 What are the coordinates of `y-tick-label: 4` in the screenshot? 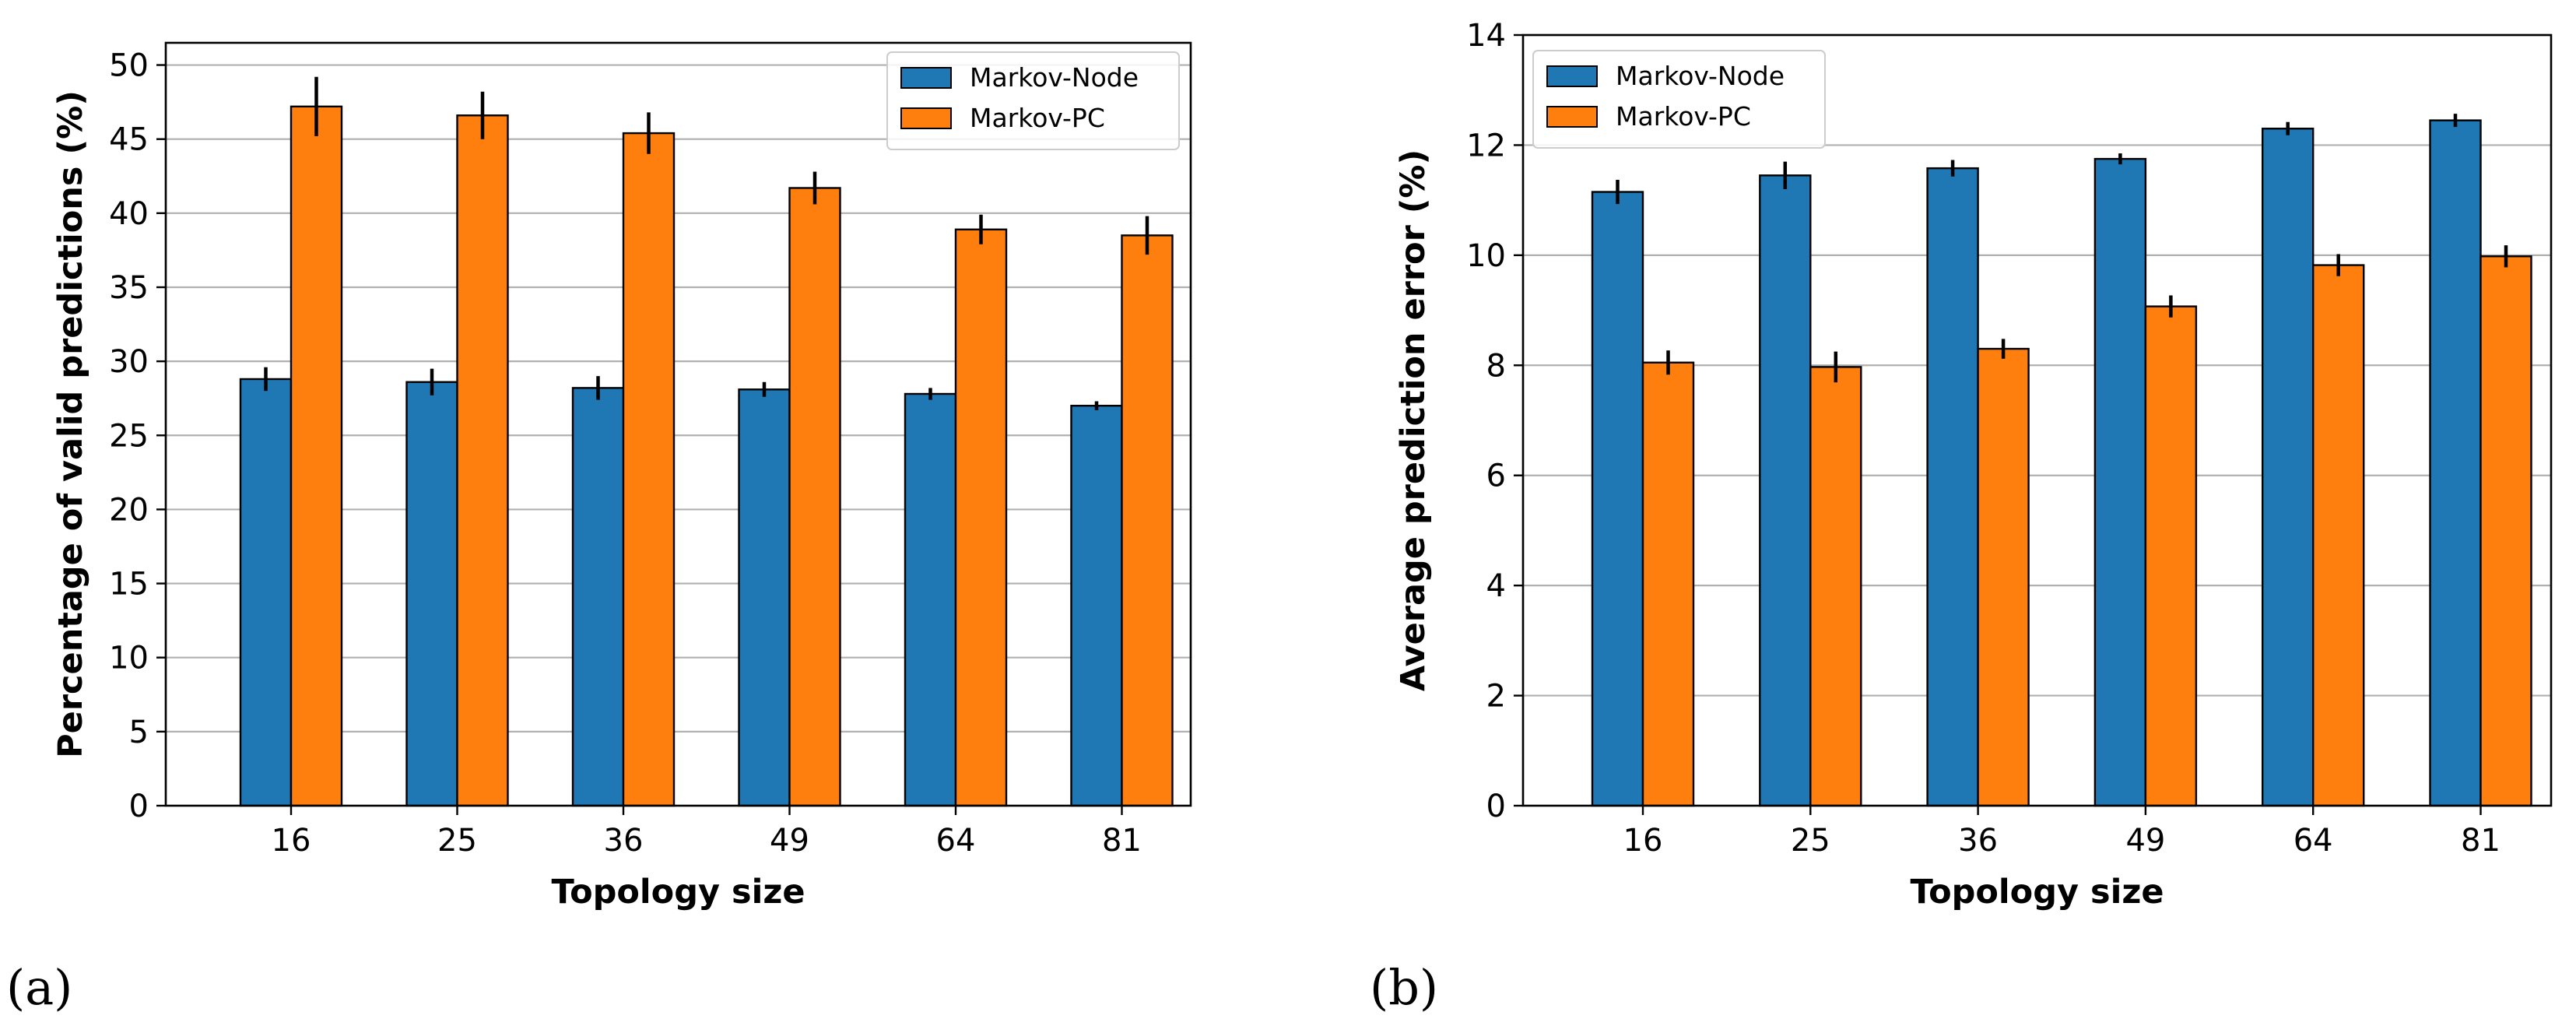 It's located at (1496, 586).